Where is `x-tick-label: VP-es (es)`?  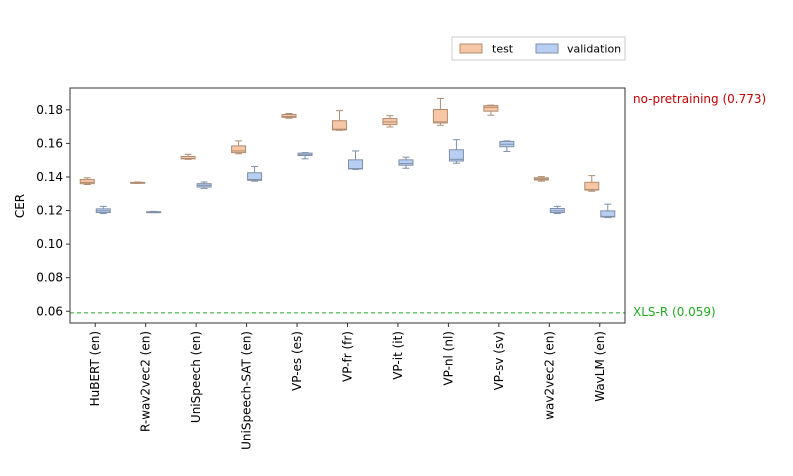
x-tick-label: VP-es (es) is located at coordinates (297, 361).